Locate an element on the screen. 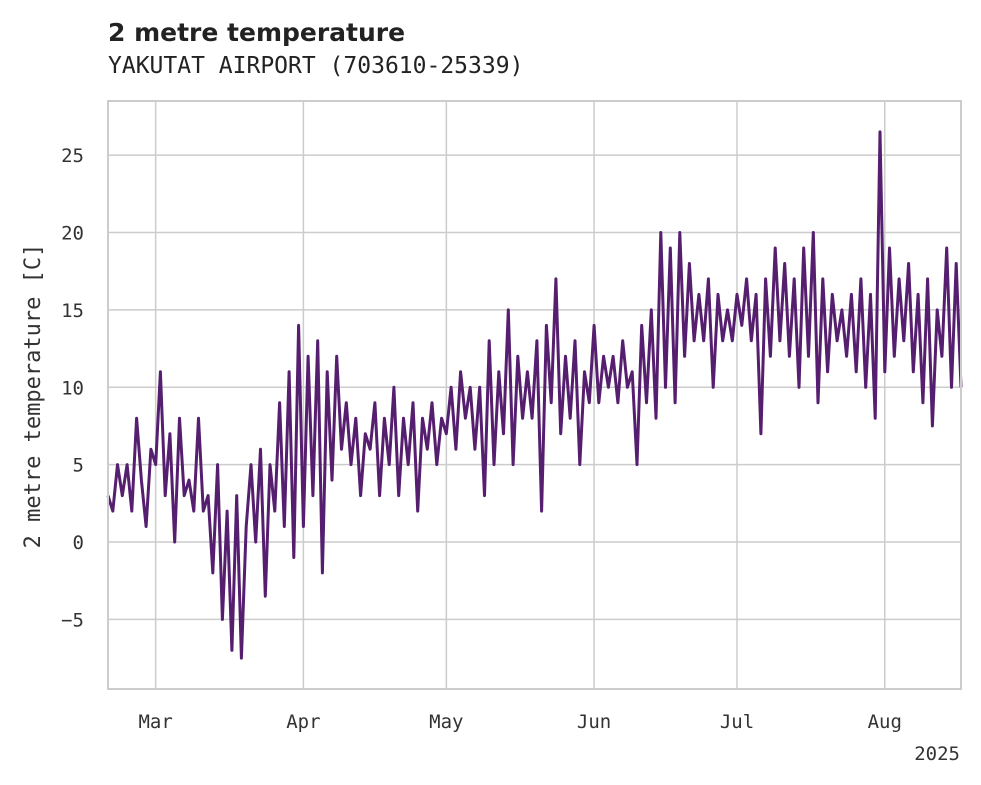  x-tick-label: Aug is located at coordinates (885, 722).